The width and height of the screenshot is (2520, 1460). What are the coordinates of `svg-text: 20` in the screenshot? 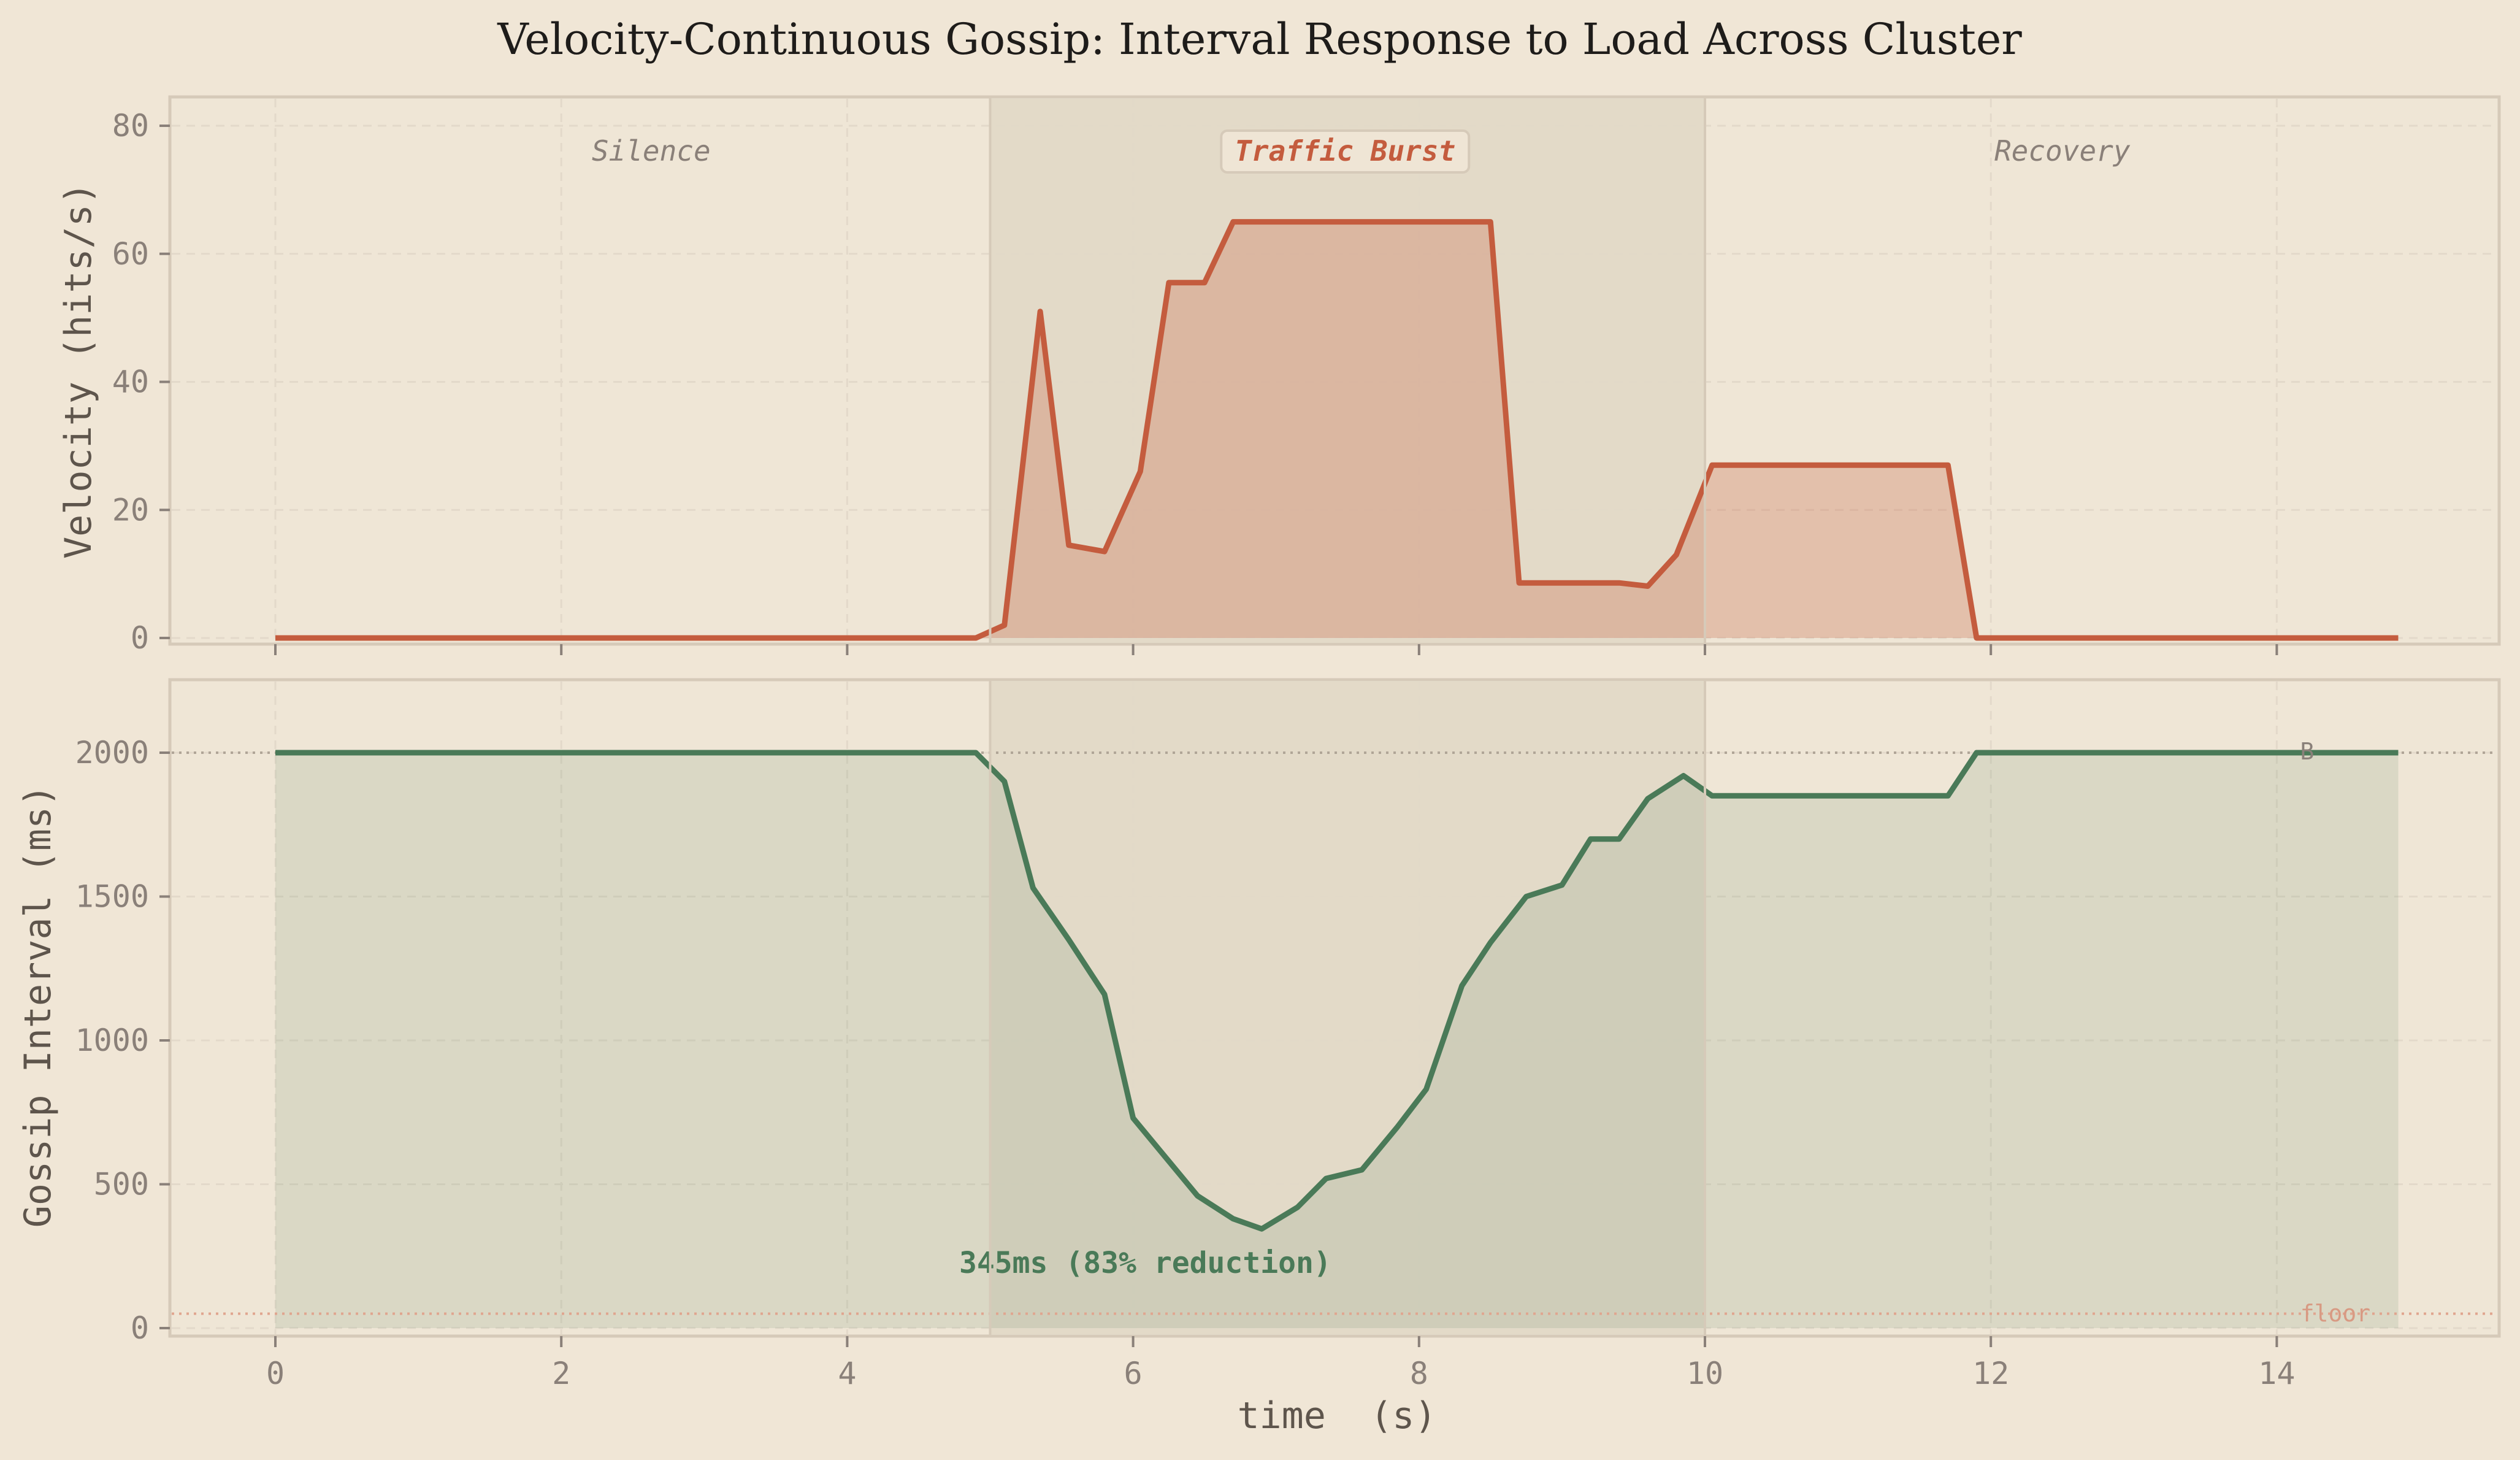 It's located at (130, 510).